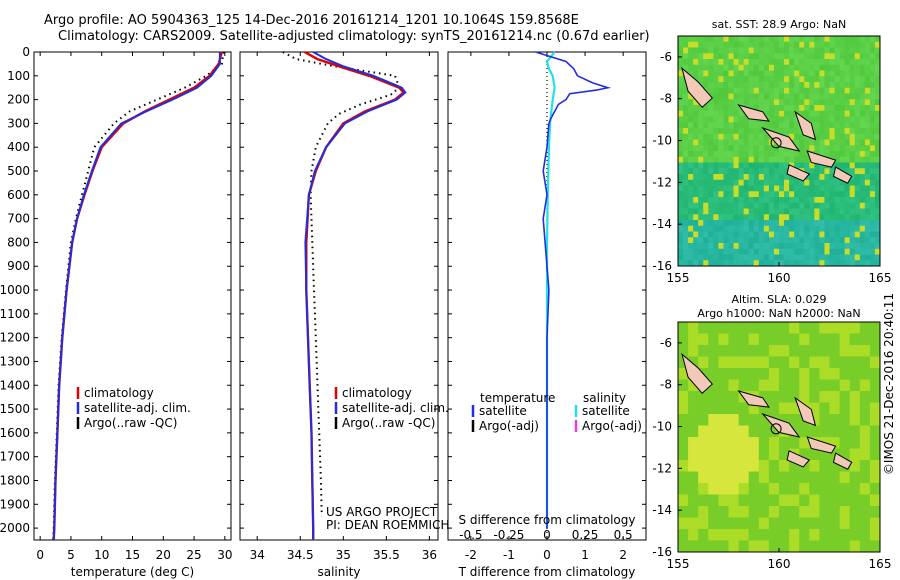 The height and width of the screenshot is (580, 900). Describe the element at coordinates (779, 278) in the screenshot. I see `map-x-tick-label: 160` at that location.